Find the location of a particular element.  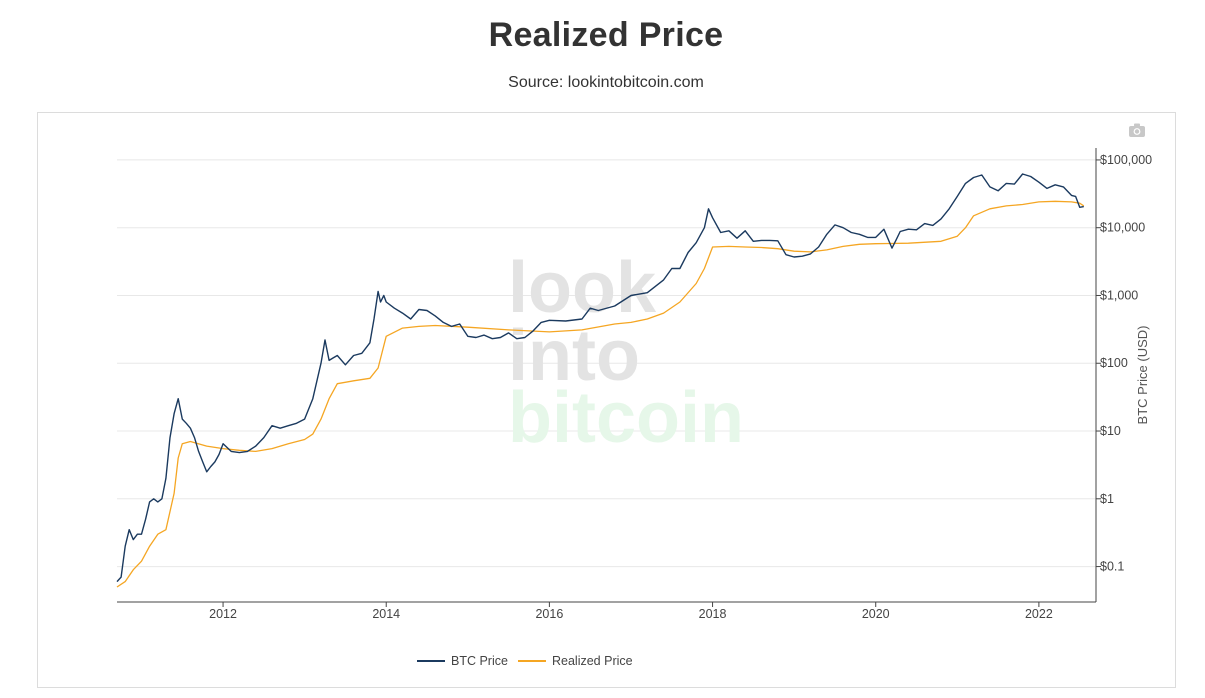

watermark: look into bitcoin is located at coordinates (626, 353).